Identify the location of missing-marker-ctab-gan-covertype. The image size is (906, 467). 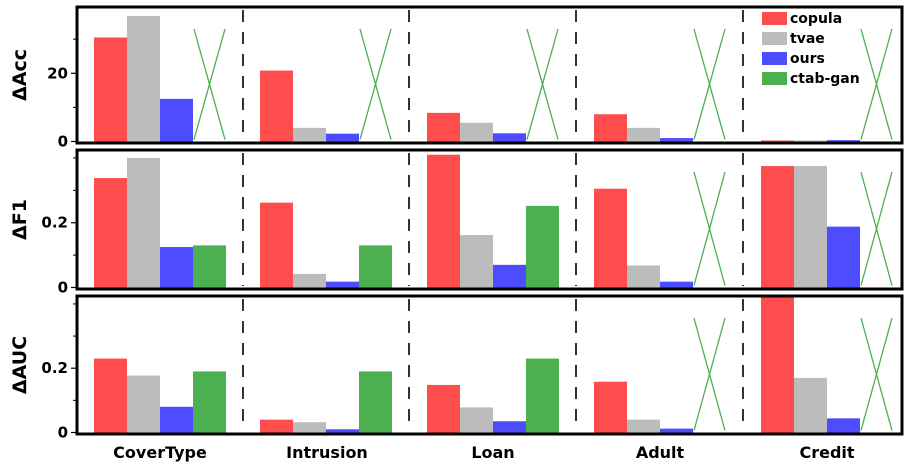
(209, 84).